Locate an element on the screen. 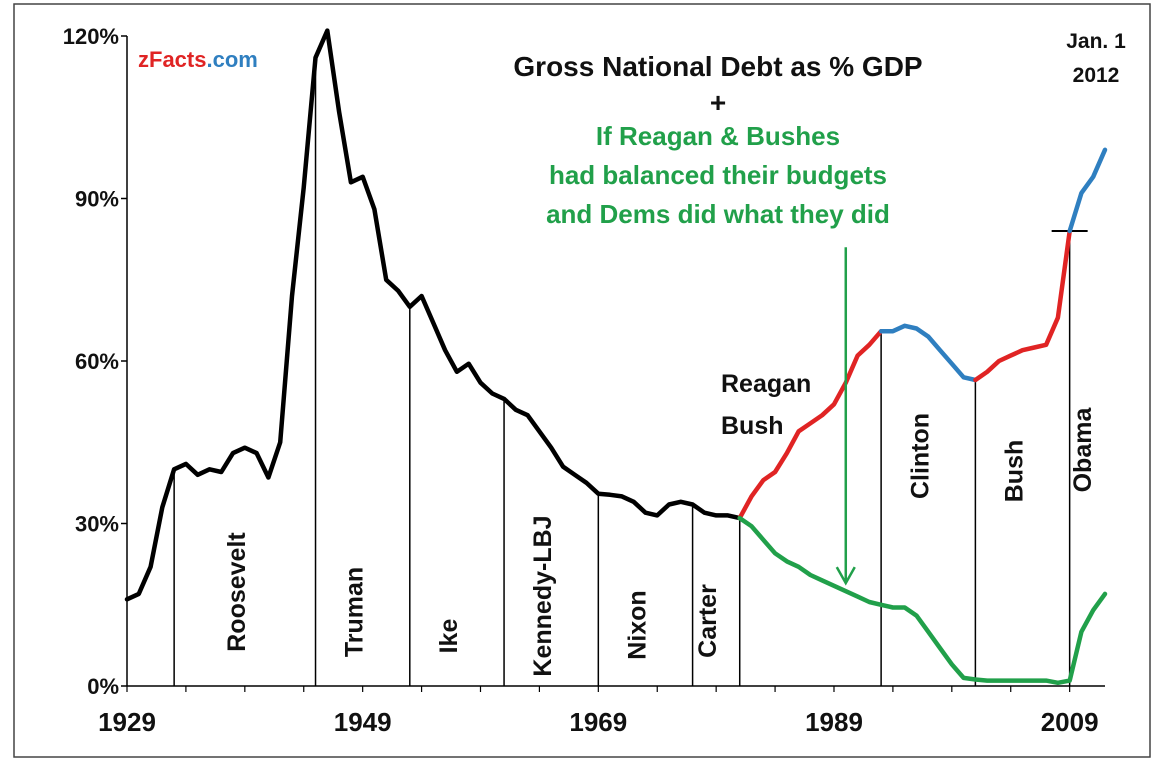  era-label: Kennedy-LBJ is located at coordinates (543, 595).